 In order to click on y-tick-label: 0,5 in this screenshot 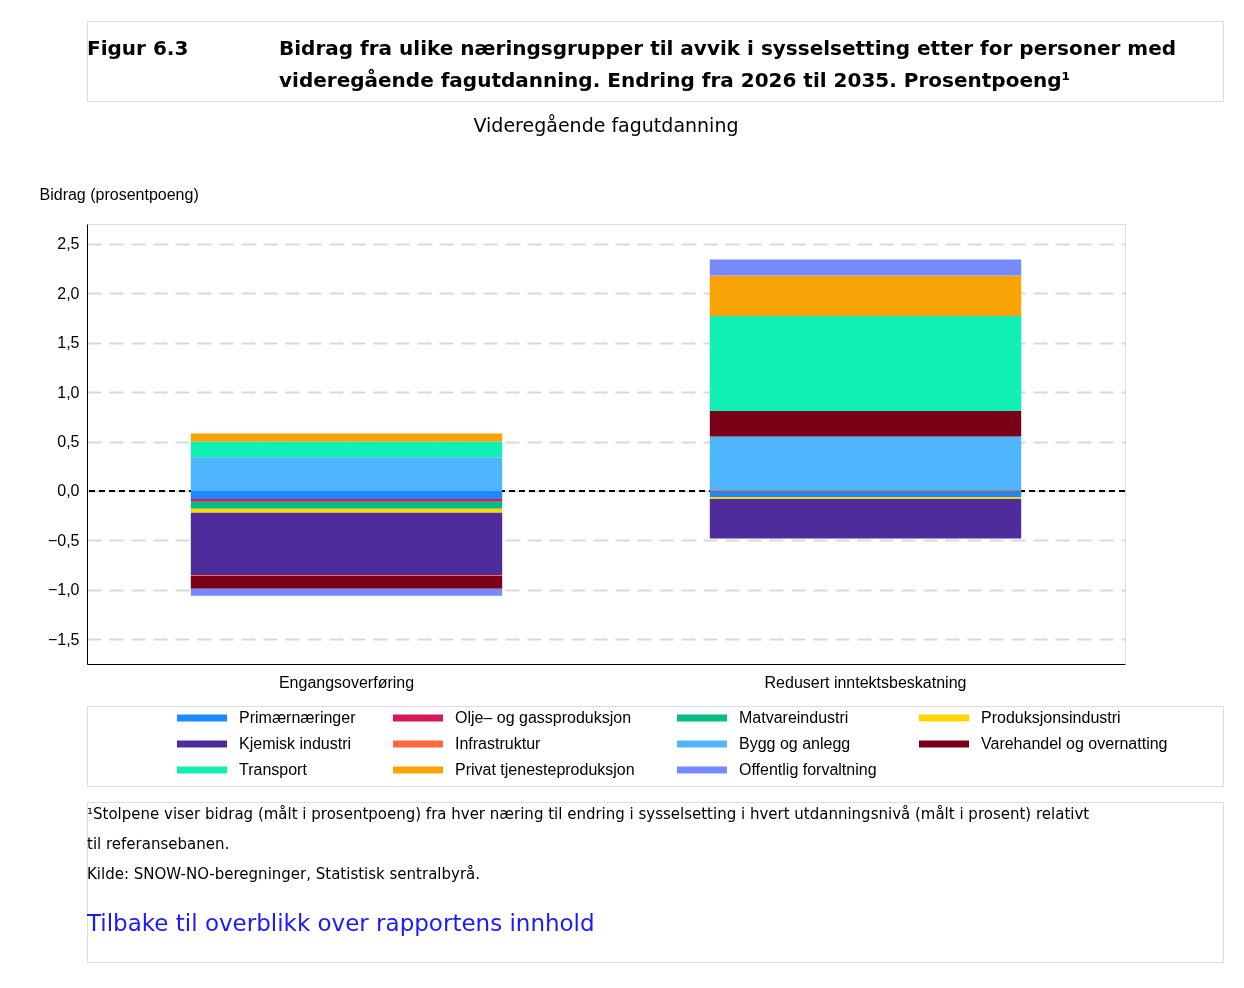, I will do `click(68, 442)`.